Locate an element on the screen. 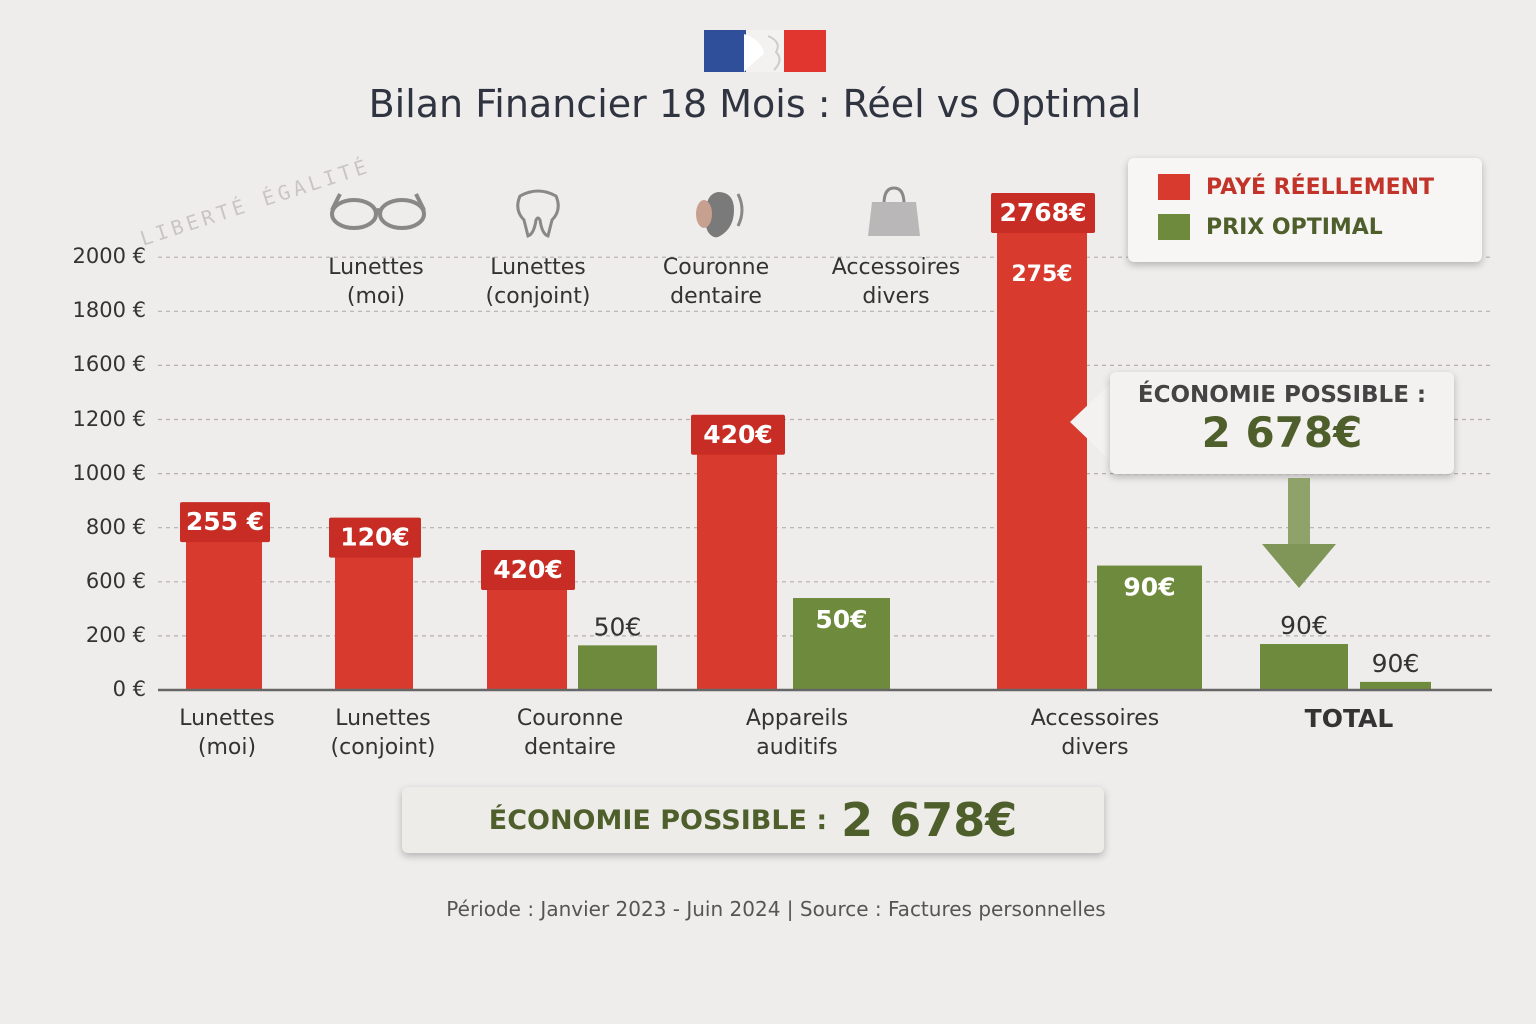  y-tick-label: 800 € is located at coordinates (115, 526).